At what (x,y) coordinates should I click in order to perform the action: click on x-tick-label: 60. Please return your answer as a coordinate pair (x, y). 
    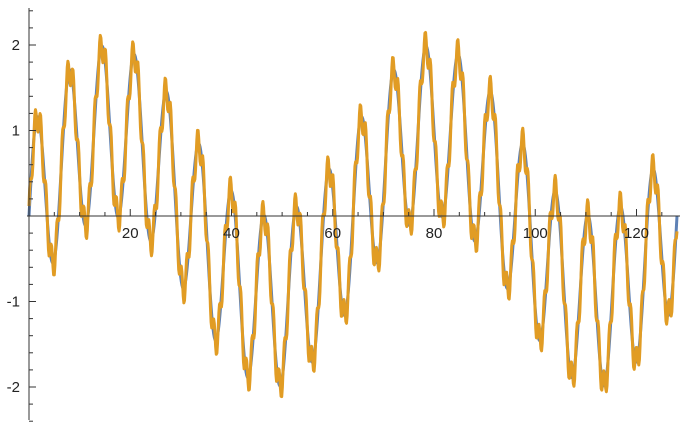
    Looking at the image, I should click on (332, 233).